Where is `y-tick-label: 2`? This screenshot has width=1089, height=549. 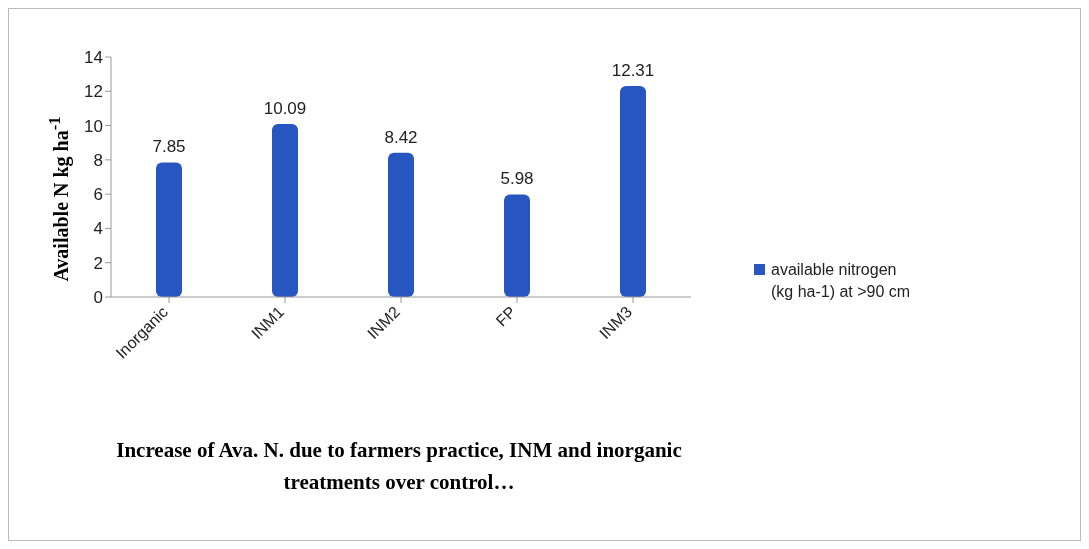
y-tick-label: 2 is located at coordinates (98, 263).